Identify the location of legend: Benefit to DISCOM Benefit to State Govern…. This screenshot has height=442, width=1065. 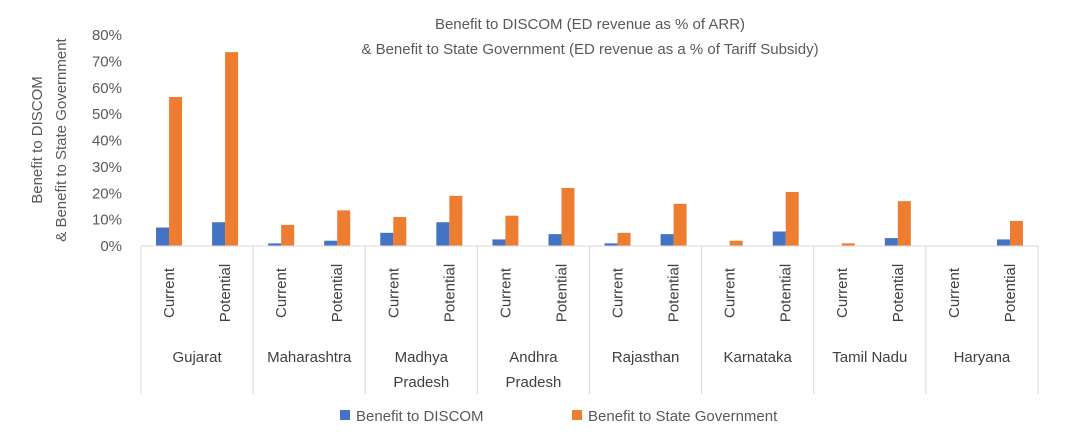
(559, 416).